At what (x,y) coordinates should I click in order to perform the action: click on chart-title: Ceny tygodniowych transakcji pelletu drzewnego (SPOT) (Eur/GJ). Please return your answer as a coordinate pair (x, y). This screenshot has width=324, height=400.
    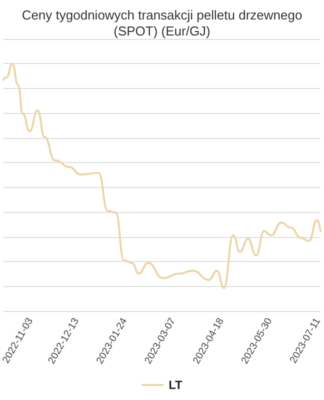
    Looking at the image, I should click on (162, 23).